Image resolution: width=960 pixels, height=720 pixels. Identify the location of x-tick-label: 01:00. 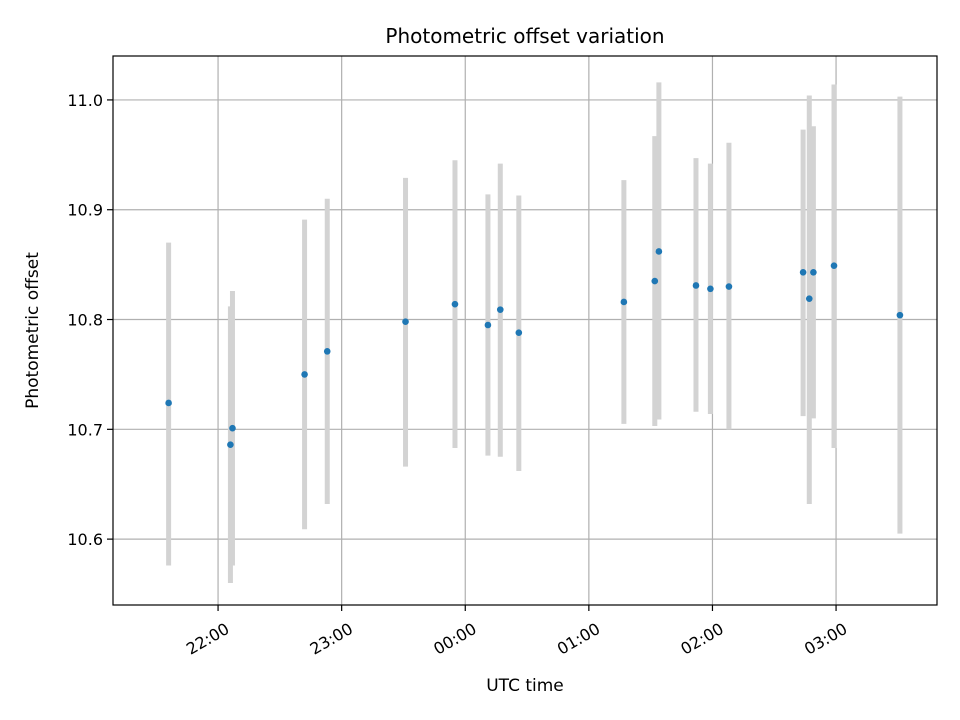
(578, 639).